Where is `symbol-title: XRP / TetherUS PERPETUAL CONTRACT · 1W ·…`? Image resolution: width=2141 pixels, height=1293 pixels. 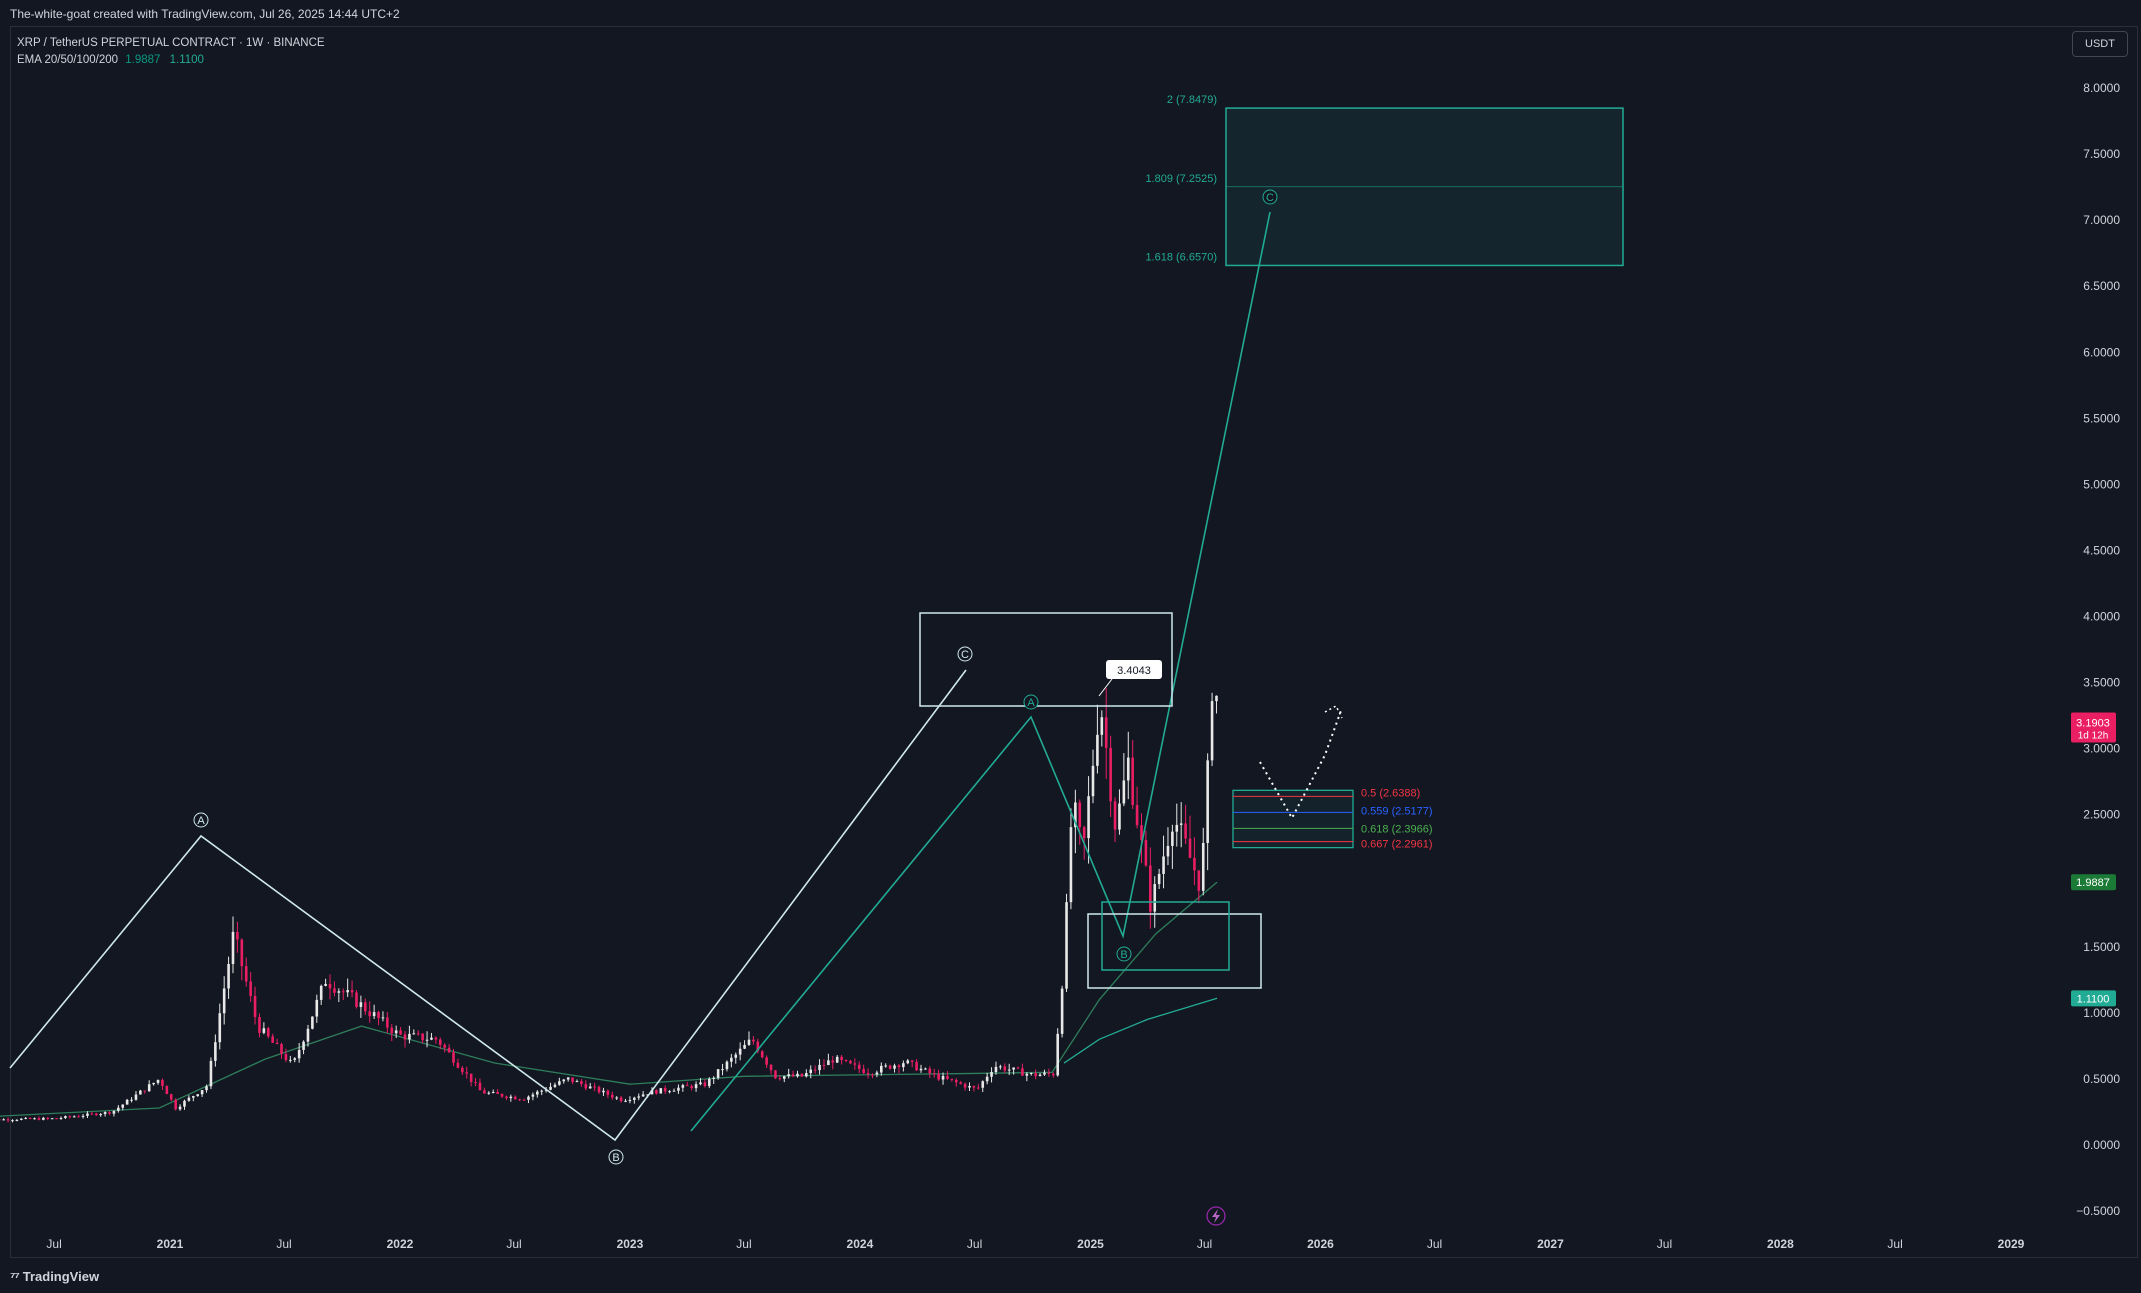 symbol-title: XRP / TetherUS PERPETUAL CONTRACT · 1W ·… is located at coordinates (171, 43).